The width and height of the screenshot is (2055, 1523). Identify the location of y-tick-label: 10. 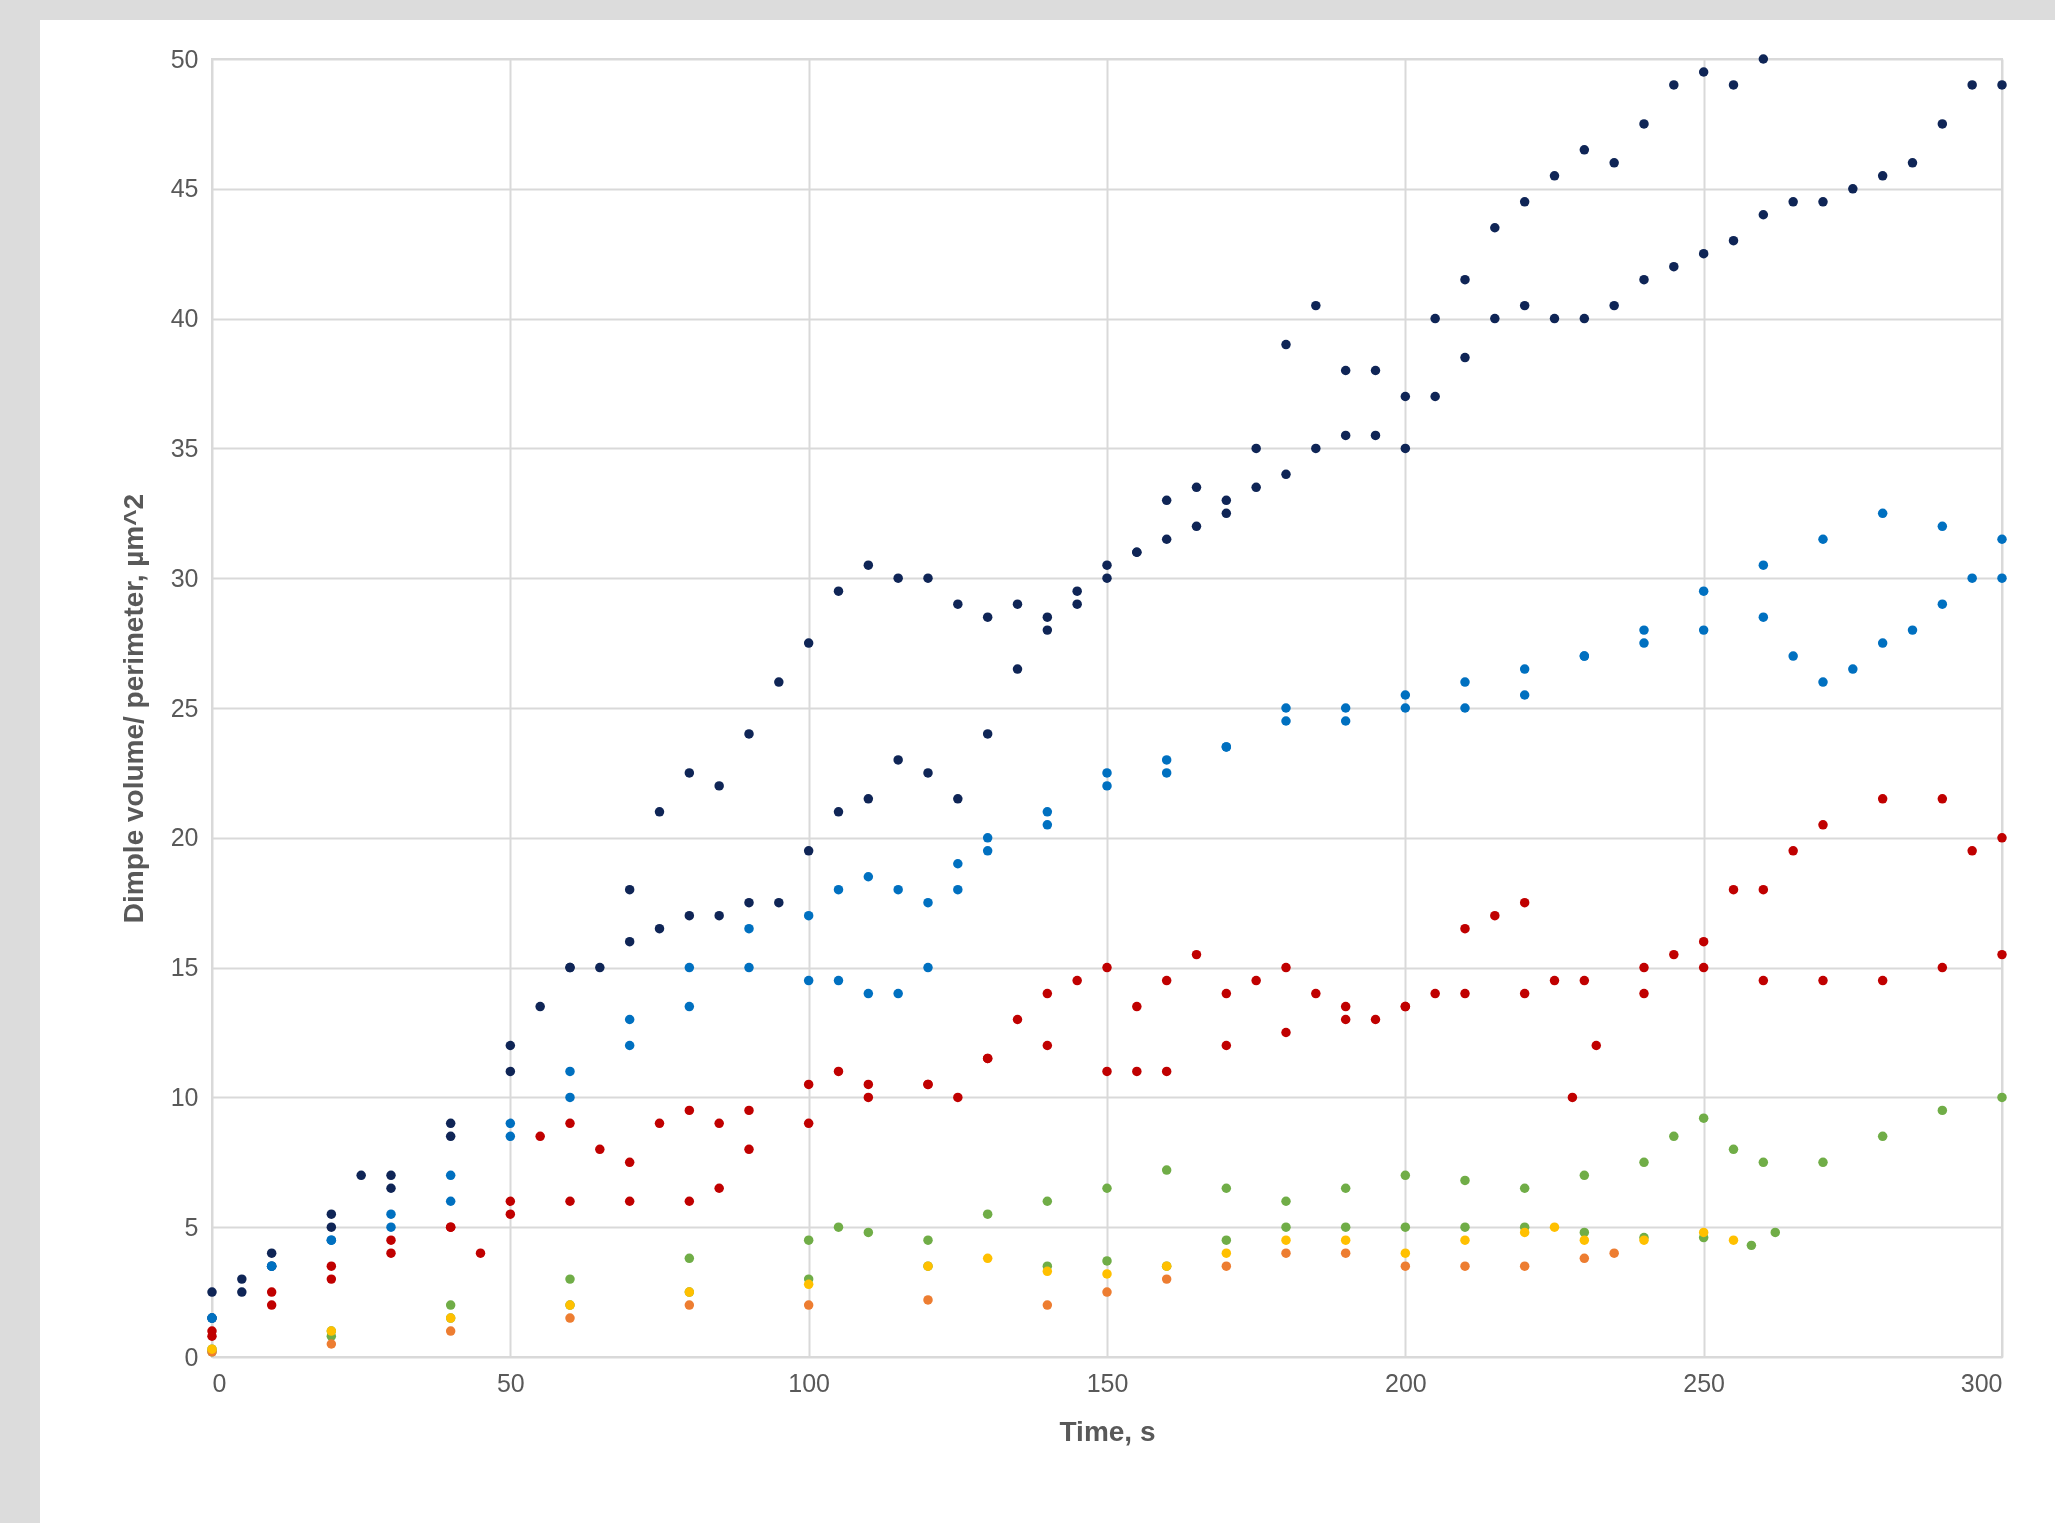
(184, 1096).